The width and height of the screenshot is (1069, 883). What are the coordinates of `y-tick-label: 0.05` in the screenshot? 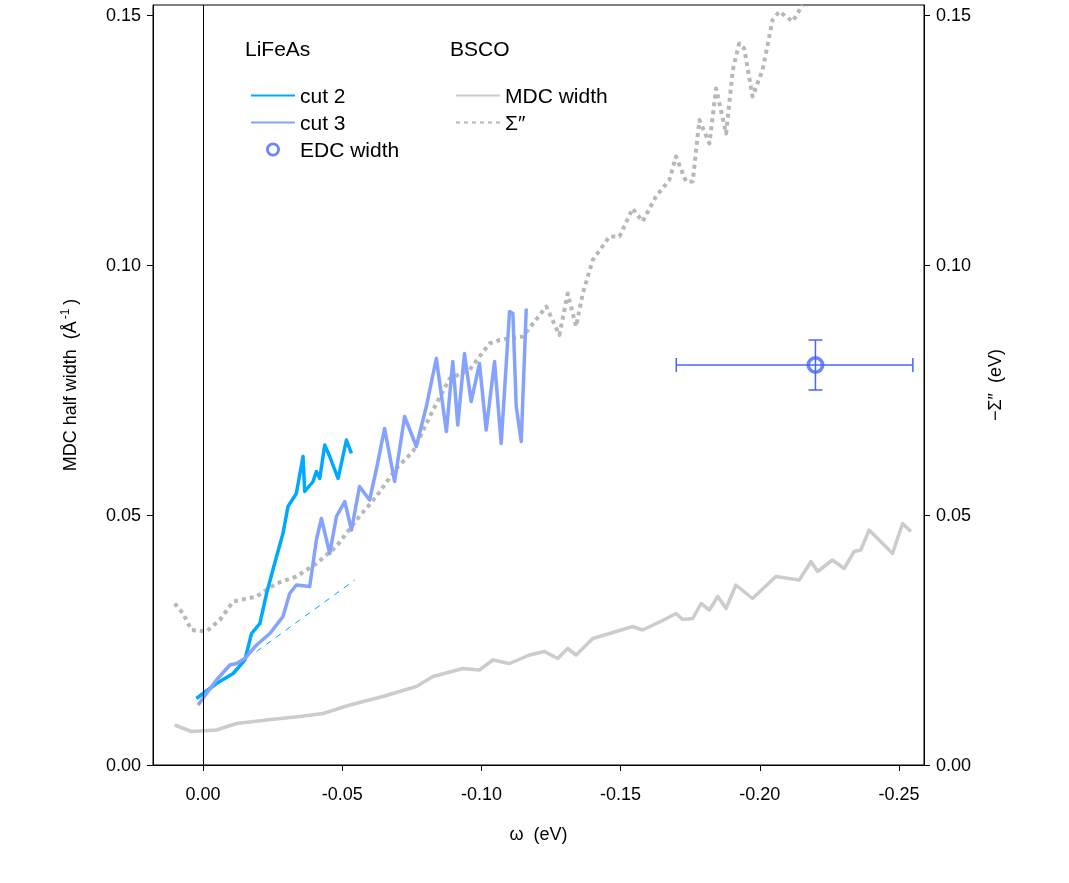 It's located at (123, 515).